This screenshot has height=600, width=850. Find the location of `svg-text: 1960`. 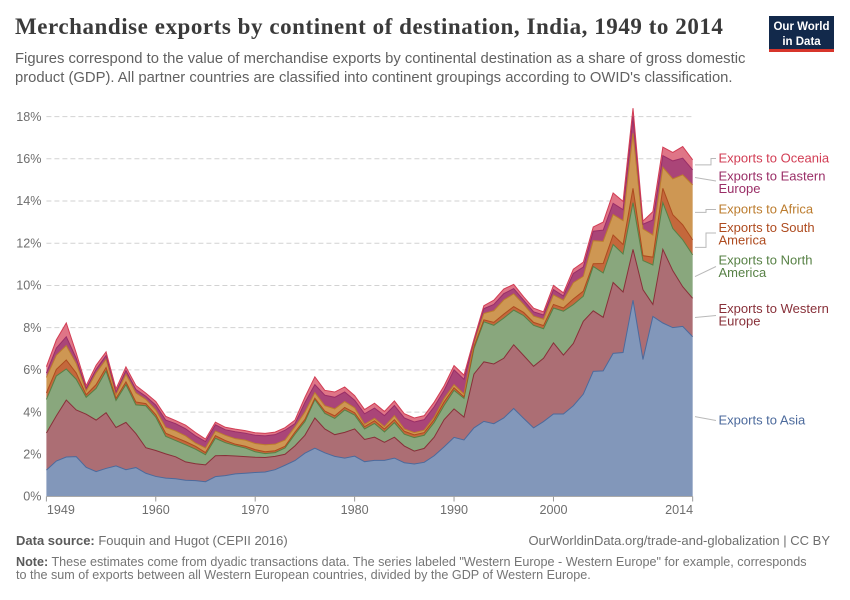

svg-text: 1960 is located at coordinates (156, 510).